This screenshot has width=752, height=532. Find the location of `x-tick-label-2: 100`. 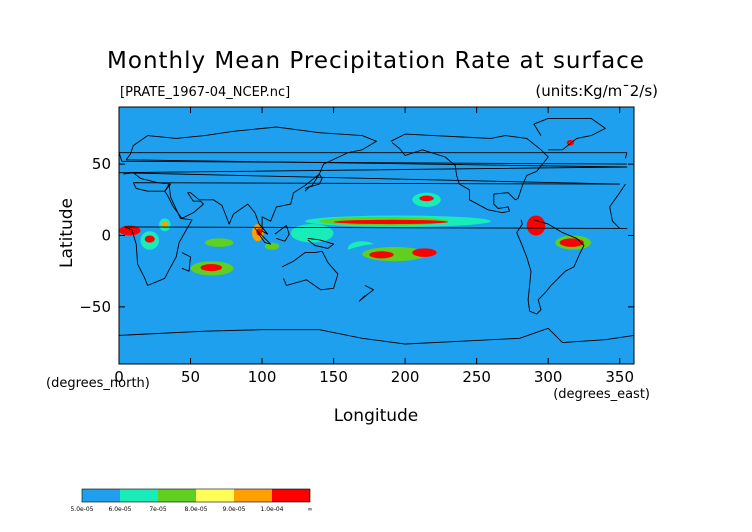

x-tick-label-2: 100 is located at coordinates (262, 377).